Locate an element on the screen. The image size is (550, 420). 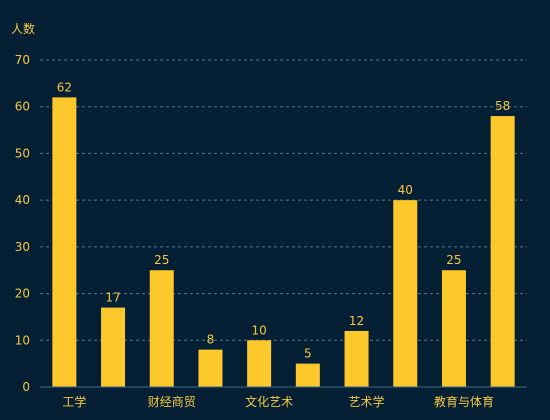
x-axis-ticks: 工学 财经商贸 文化艺术 艺术学 教育与体育 is located at coordinates (278, 401).